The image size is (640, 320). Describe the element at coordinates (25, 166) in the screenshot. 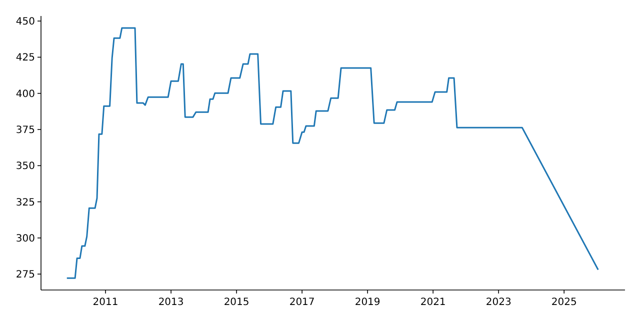

I see `y-tick-label: 350` at that location.